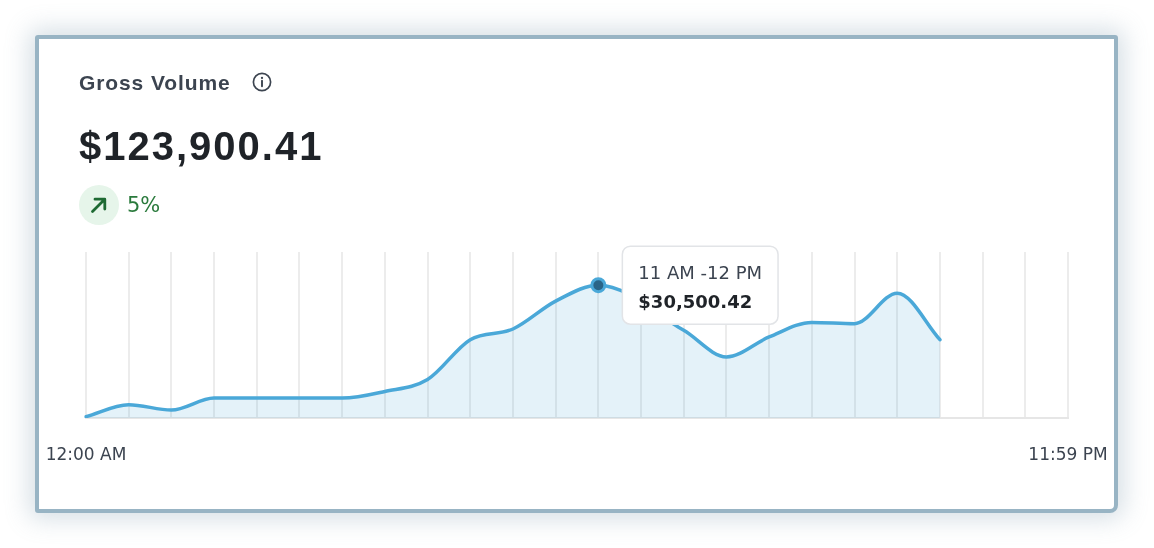 This screenshot has width=1154, height=548. What do you see at coordinates (695, 302) in the screenshot?
I see `annotation: $30,500.42` at bounding box center [695, 302].